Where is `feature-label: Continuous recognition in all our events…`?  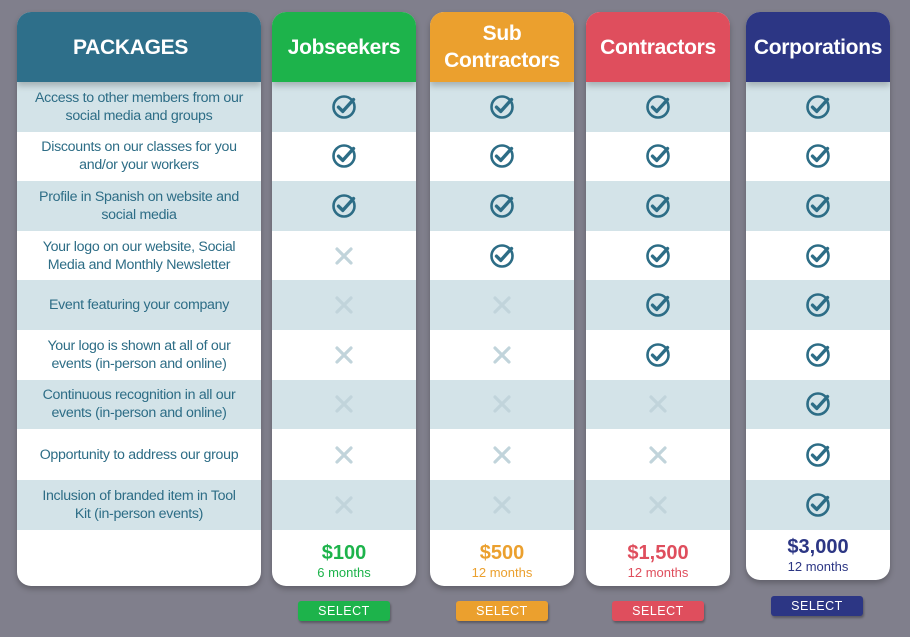
feature-label: Continuous recognition in all our events… is located at coordinates (139, 404).